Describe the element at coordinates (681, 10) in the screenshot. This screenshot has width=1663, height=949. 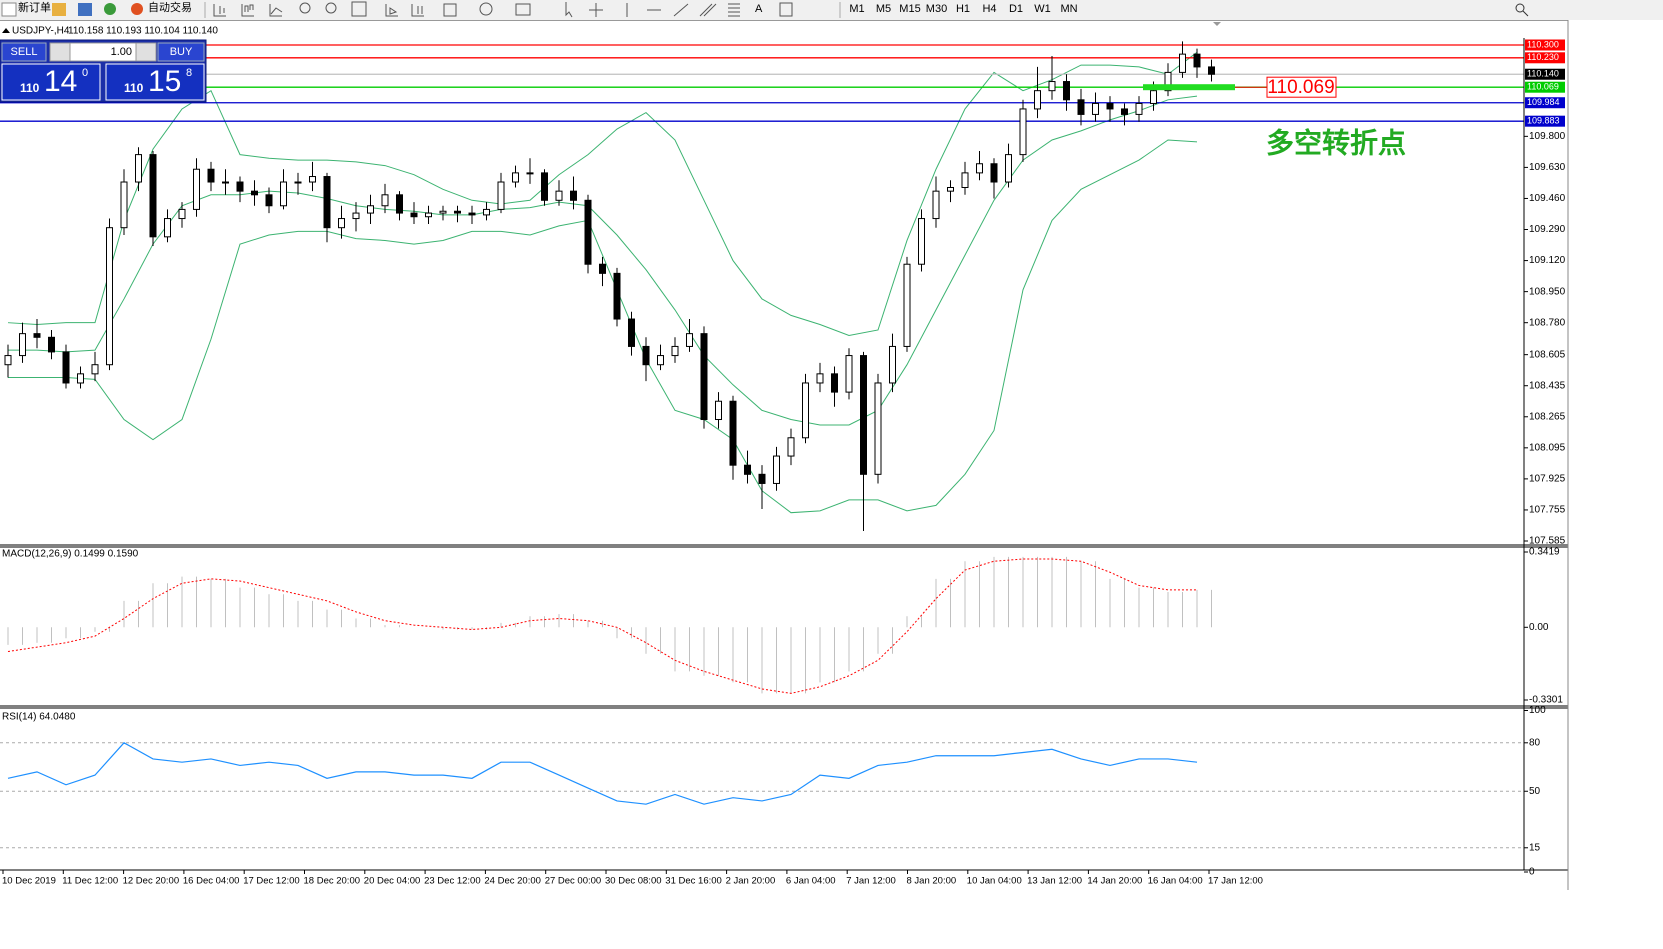
I see `trendline` at that location.